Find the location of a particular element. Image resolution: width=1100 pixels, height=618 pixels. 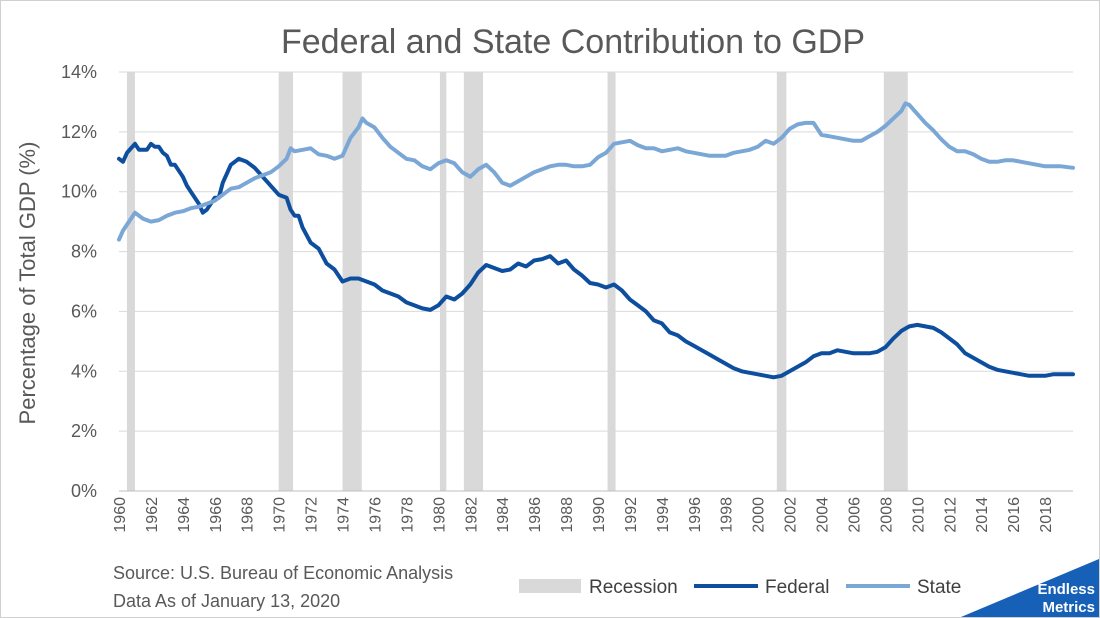

y-tick-4pct: 4% is located at coordinates (84, 371).